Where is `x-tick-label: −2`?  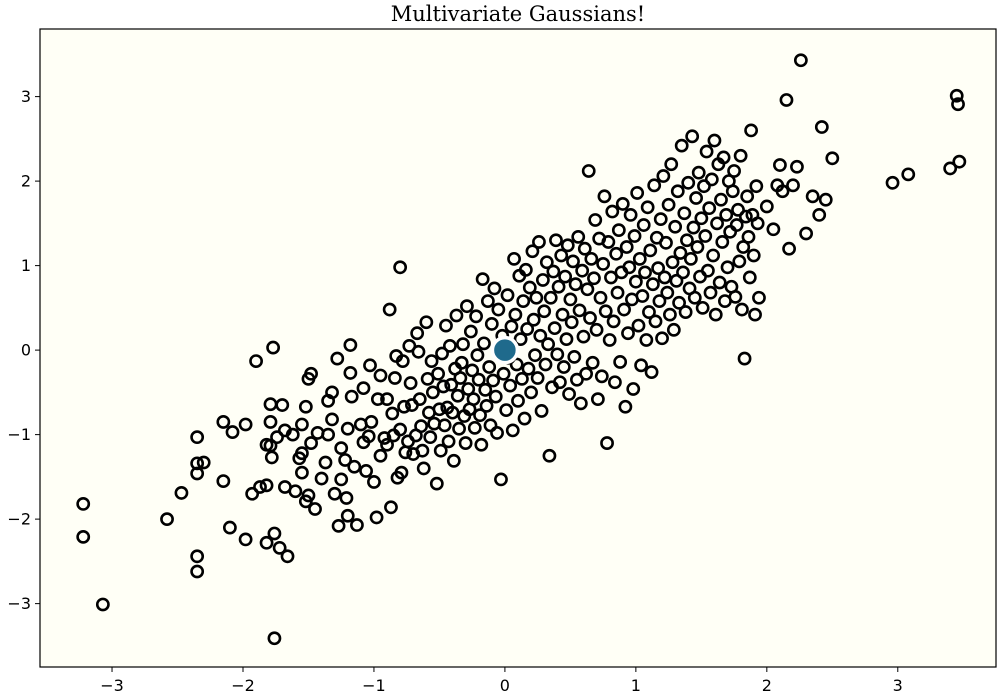
x-tick-label: −2 is located at coordinates (243, 685).